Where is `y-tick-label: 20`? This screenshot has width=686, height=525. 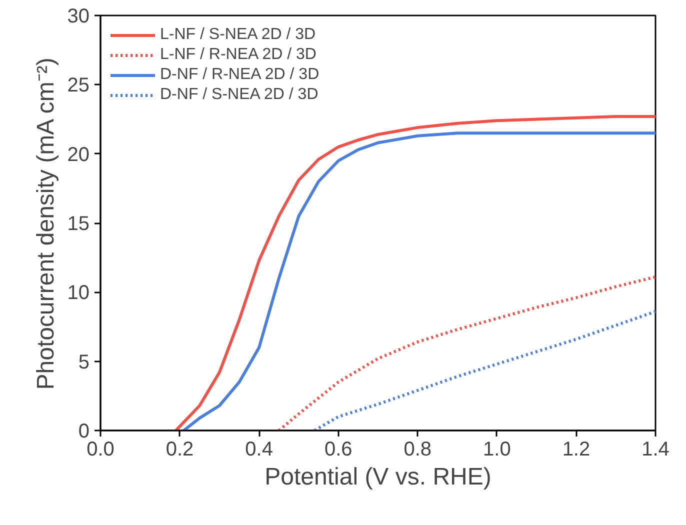 y-tick-label: 20 is located at coordinates (78, 155).